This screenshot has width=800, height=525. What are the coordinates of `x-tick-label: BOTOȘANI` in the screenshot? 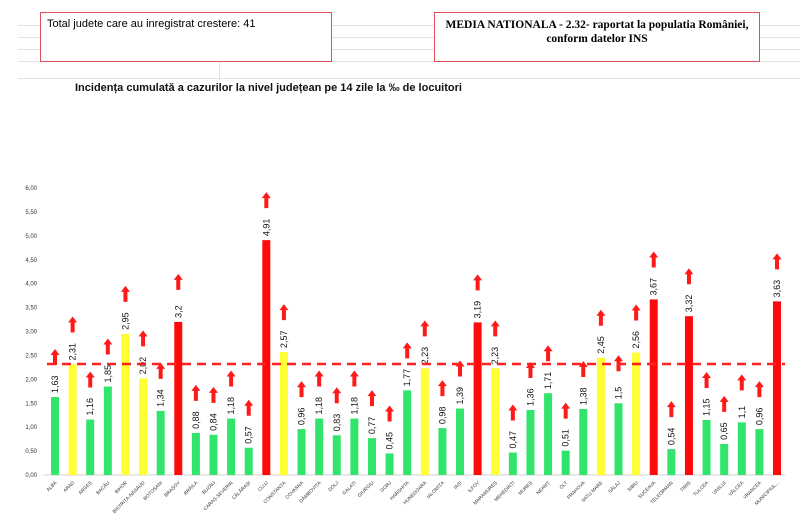 It's located at (153, 491).